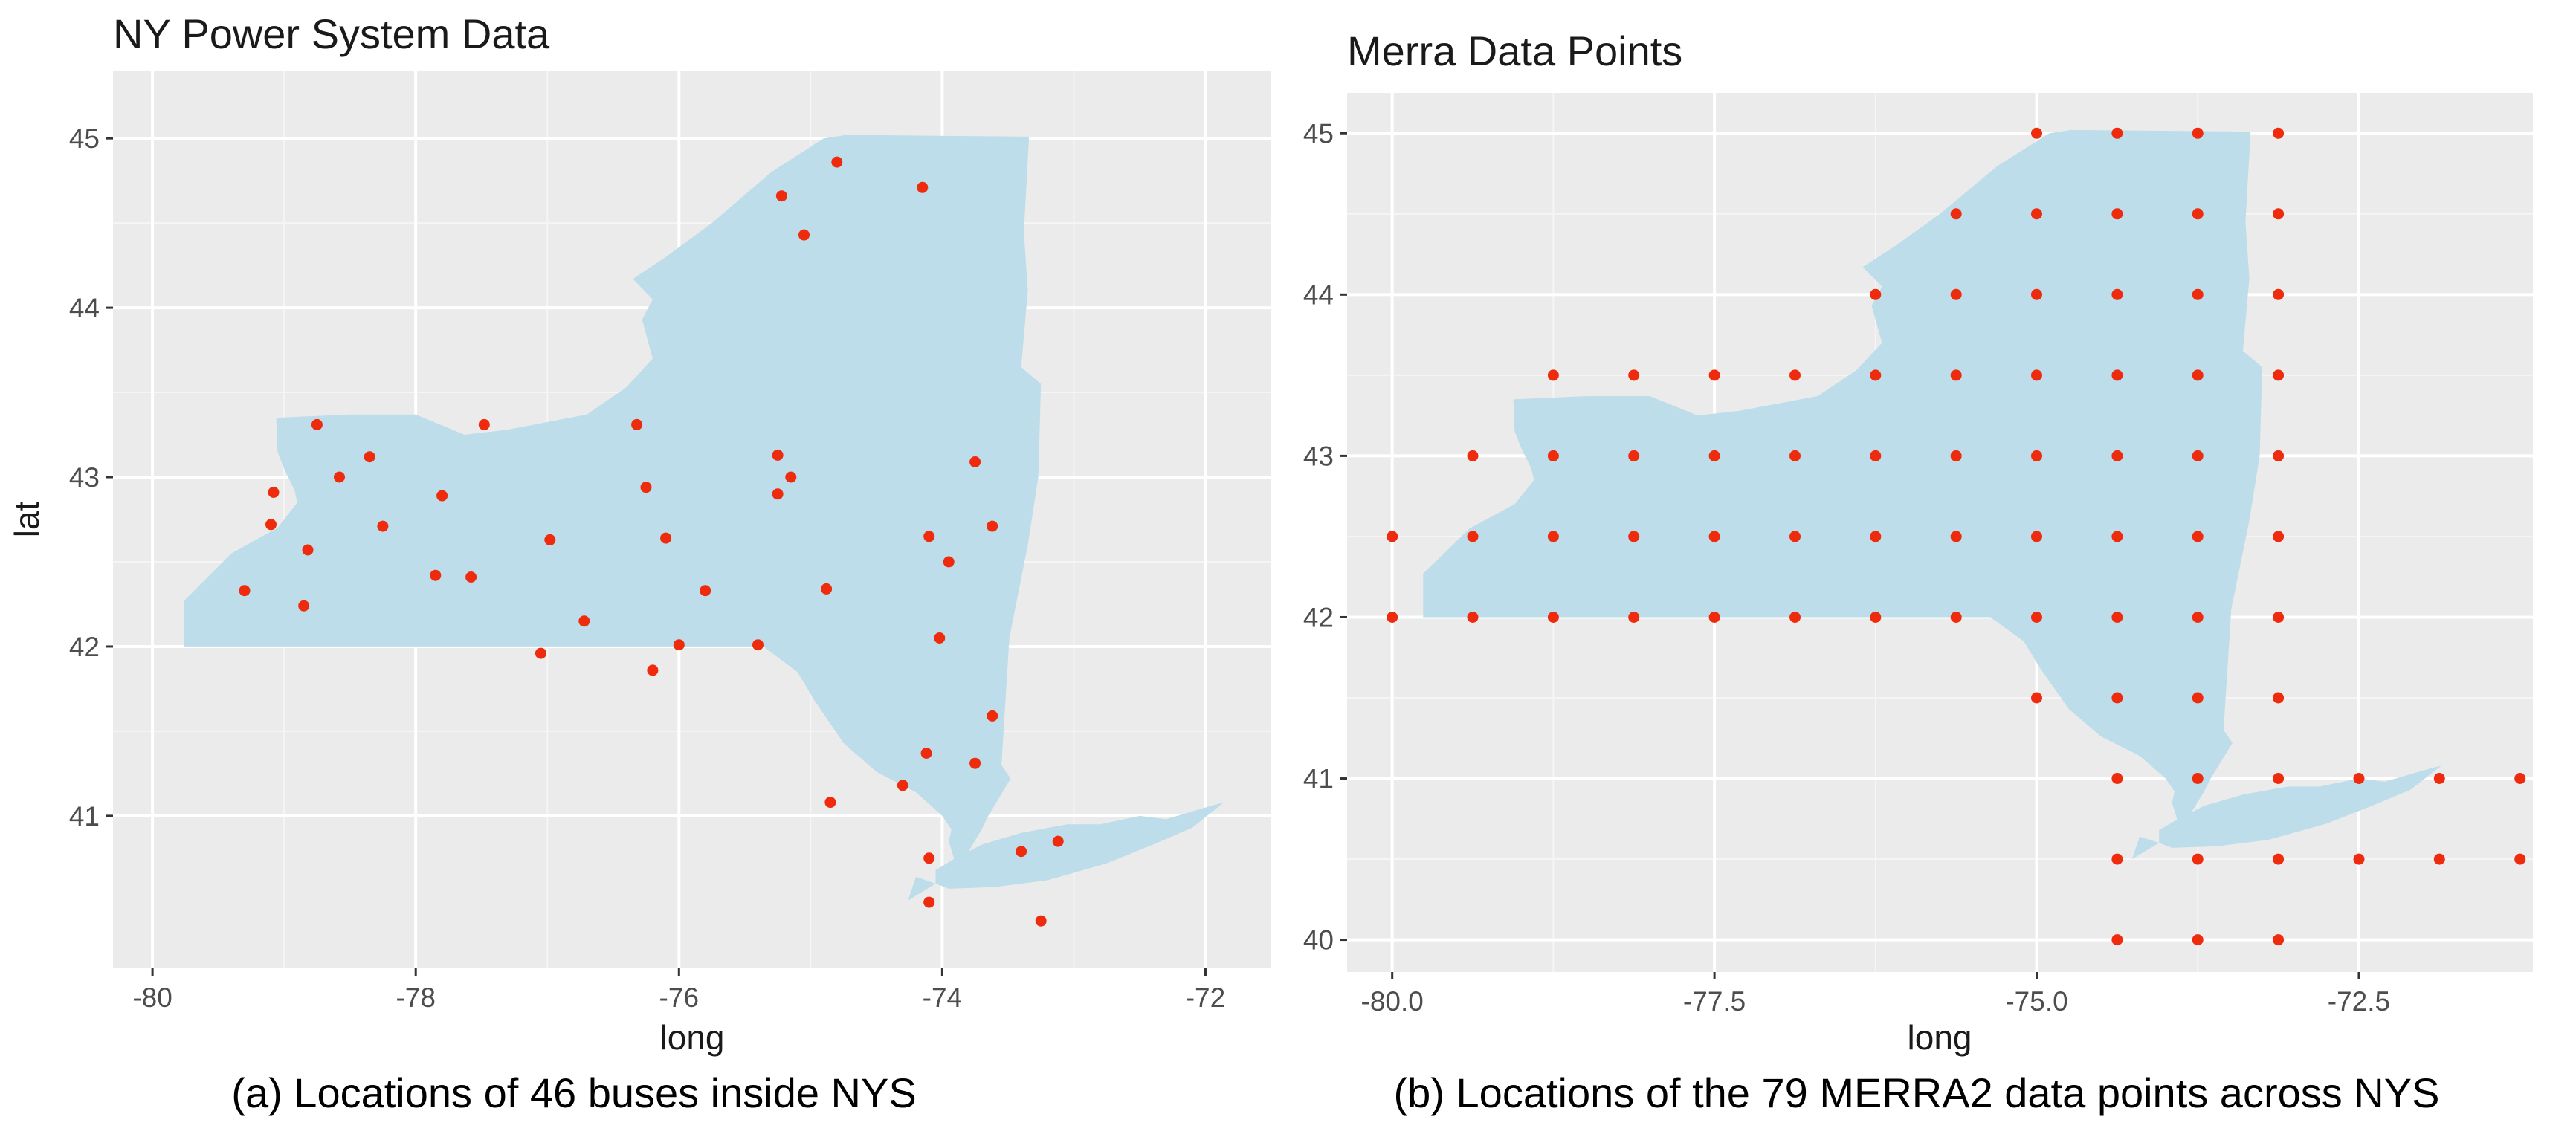 The image size is (2576, 1137). What do you see at coordinates (692, 1038) in the screenshot?
I see `panel-a-x-axis-title: long` at bounding box center [692, 1038].